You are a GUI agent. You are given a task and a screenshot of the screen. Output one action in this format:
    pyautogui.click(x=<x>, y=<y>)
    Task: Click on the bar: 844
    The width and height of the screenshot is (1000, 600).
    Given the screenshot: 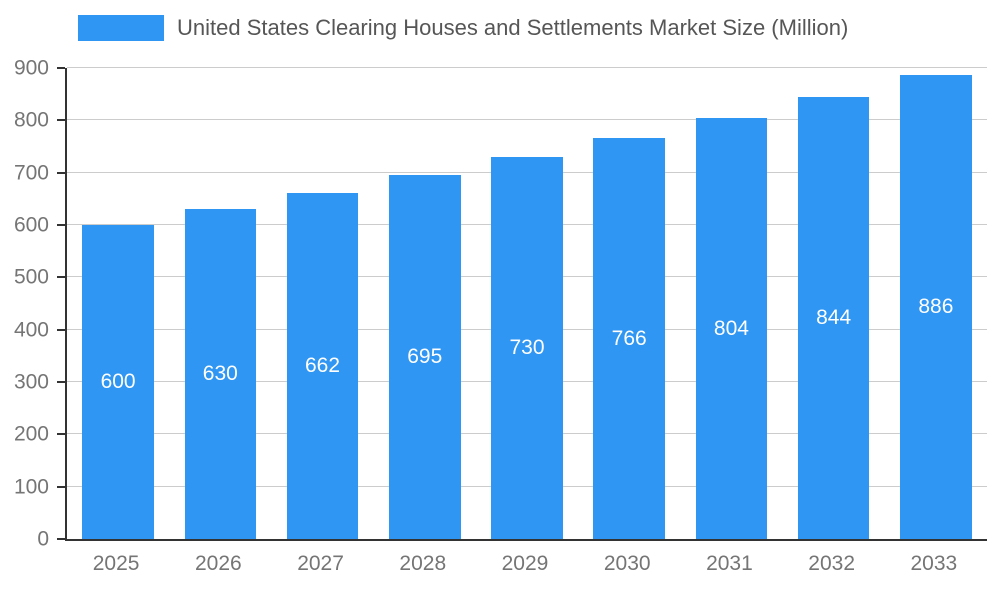 What is the action you would take?
    pyautogui.click(x=833, y=318)
    